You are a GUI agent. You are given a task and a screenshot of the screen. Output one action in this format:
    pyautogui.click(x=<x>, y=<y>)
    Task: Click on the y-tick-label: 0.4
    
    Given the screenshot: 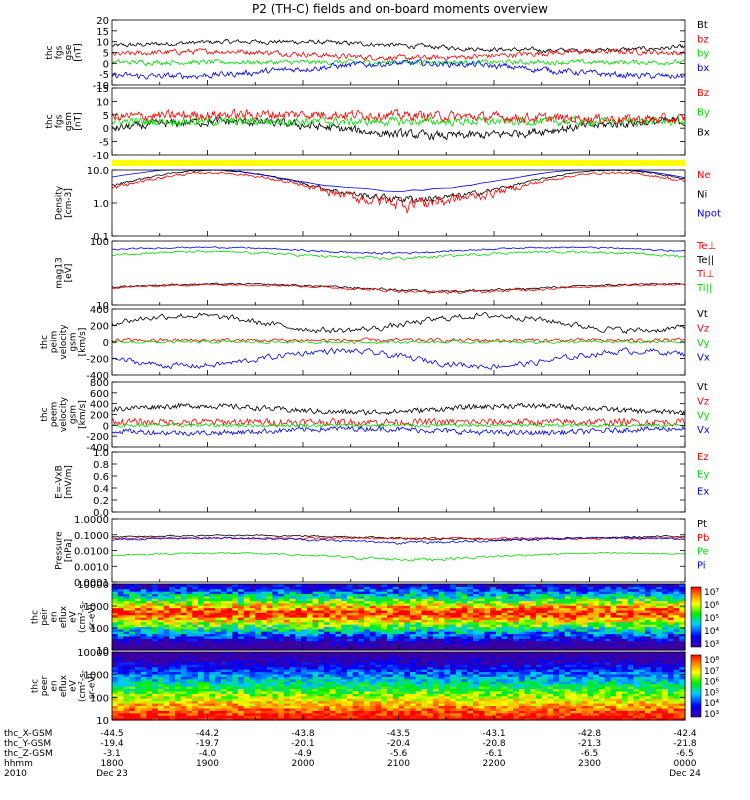 What is the action you would take?
    pyautogui.click(x=101, y=489)
    